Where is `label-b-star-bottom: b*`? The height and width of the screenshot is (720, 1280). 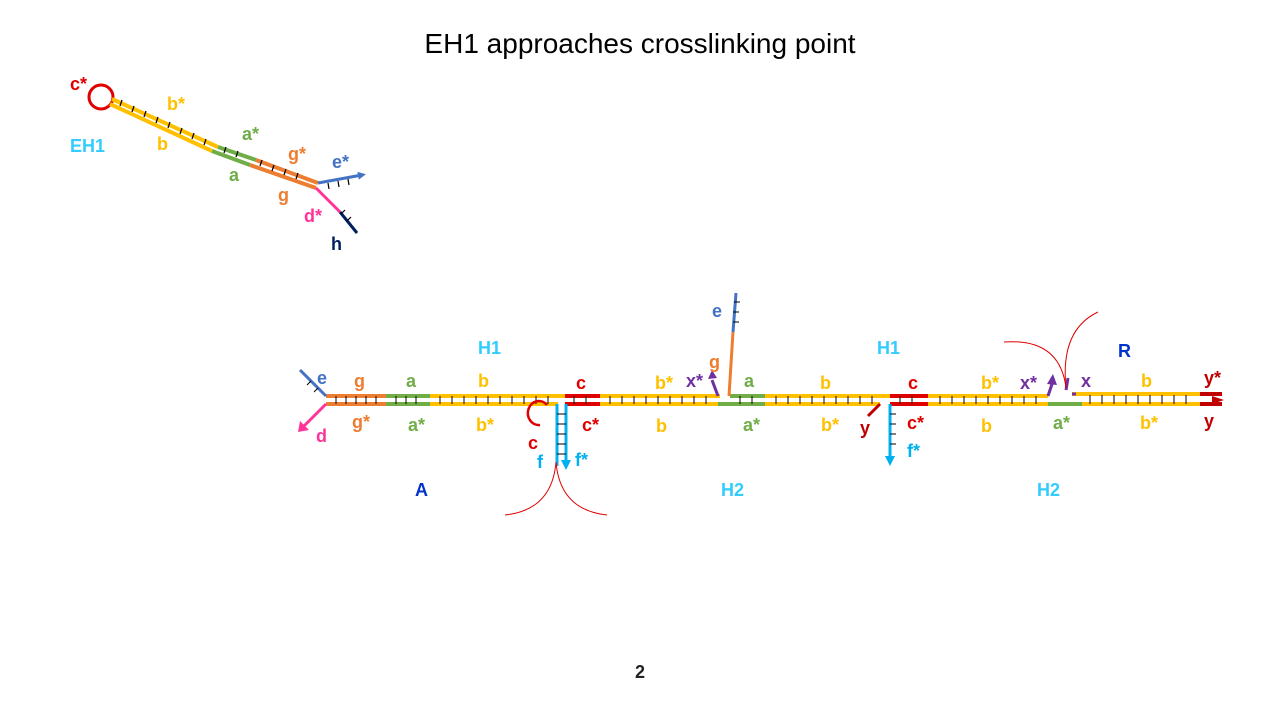 label-b-star-bottom: b* is located at coordinates (485, 425).